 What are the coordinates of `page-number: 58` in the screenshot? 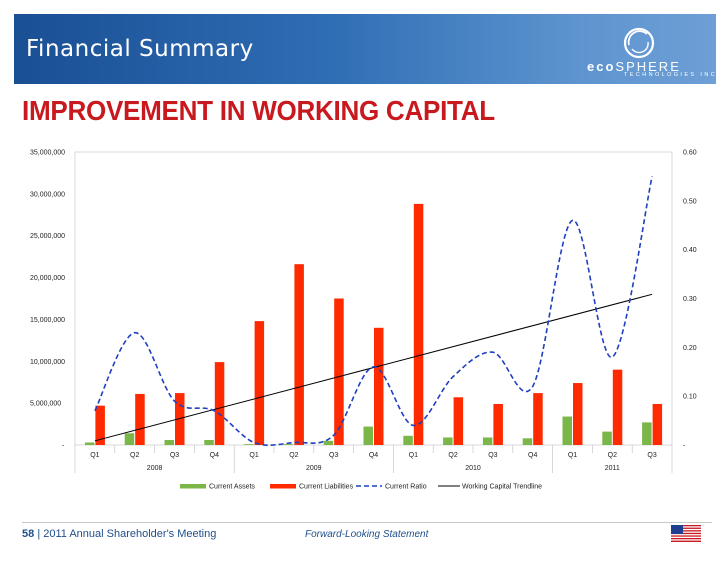 It's located at (28, 534).